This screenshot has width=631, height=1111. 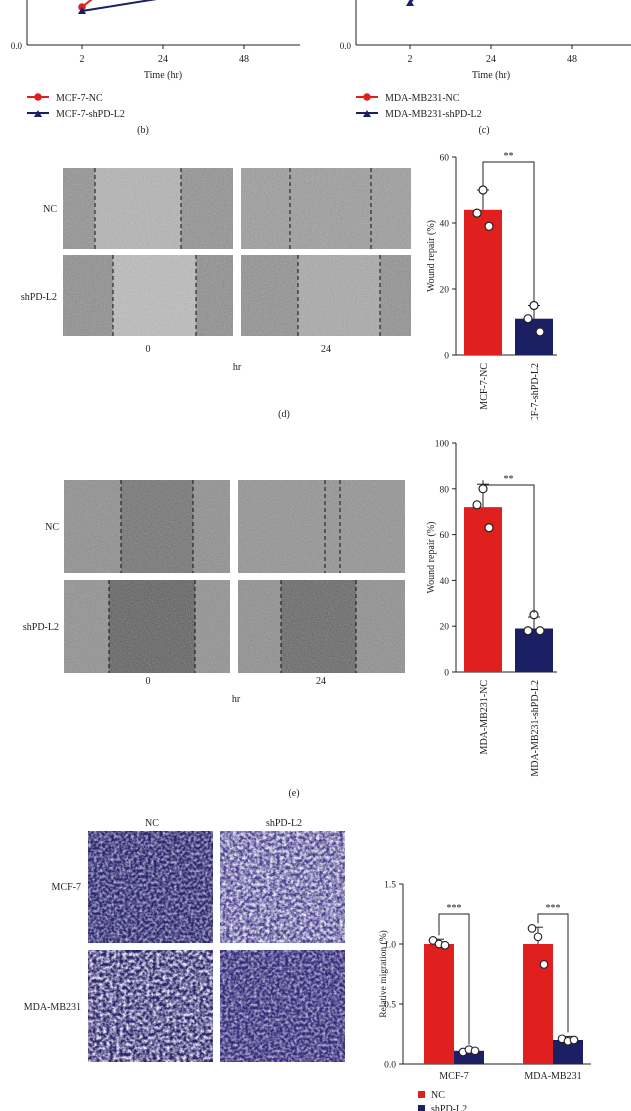 I want to click on x-tick-label: MCF-7, so click(x=453, y=1076).